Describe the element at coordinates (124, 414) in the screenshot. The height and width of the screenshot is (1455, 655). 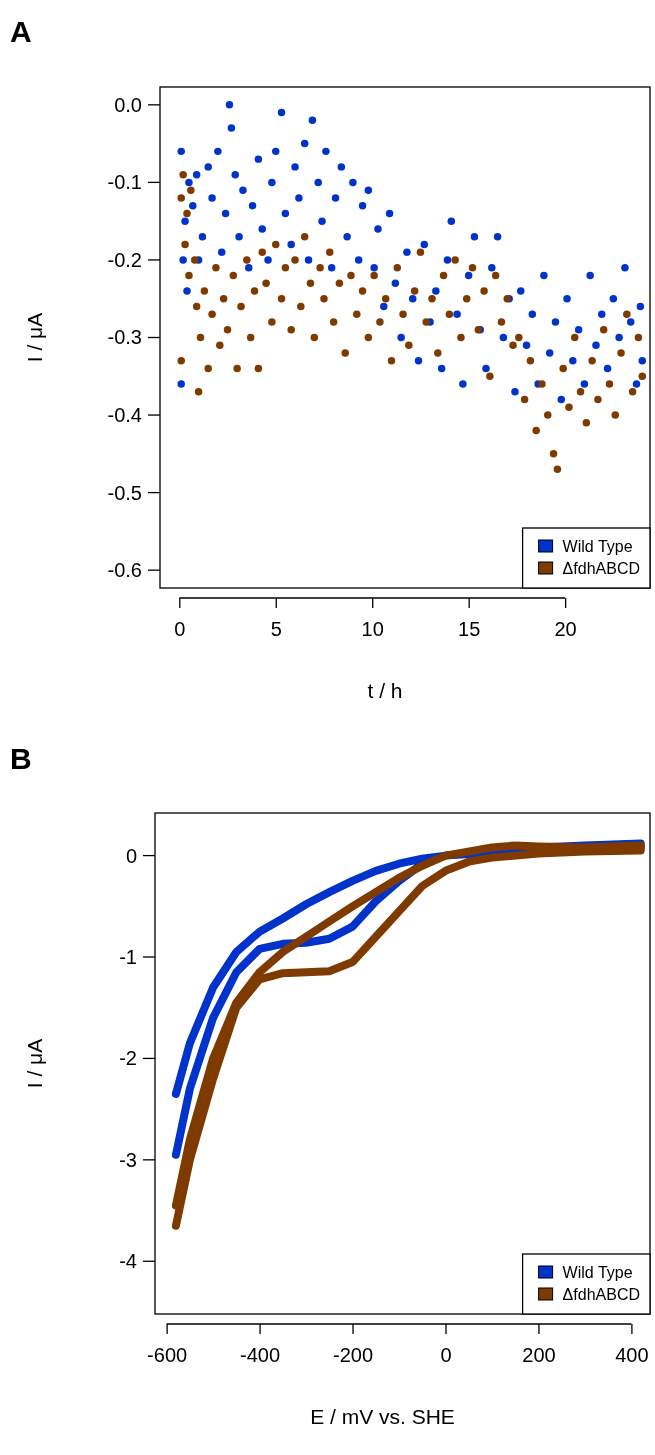
I see `y-tick-label: -0.4` at that location.